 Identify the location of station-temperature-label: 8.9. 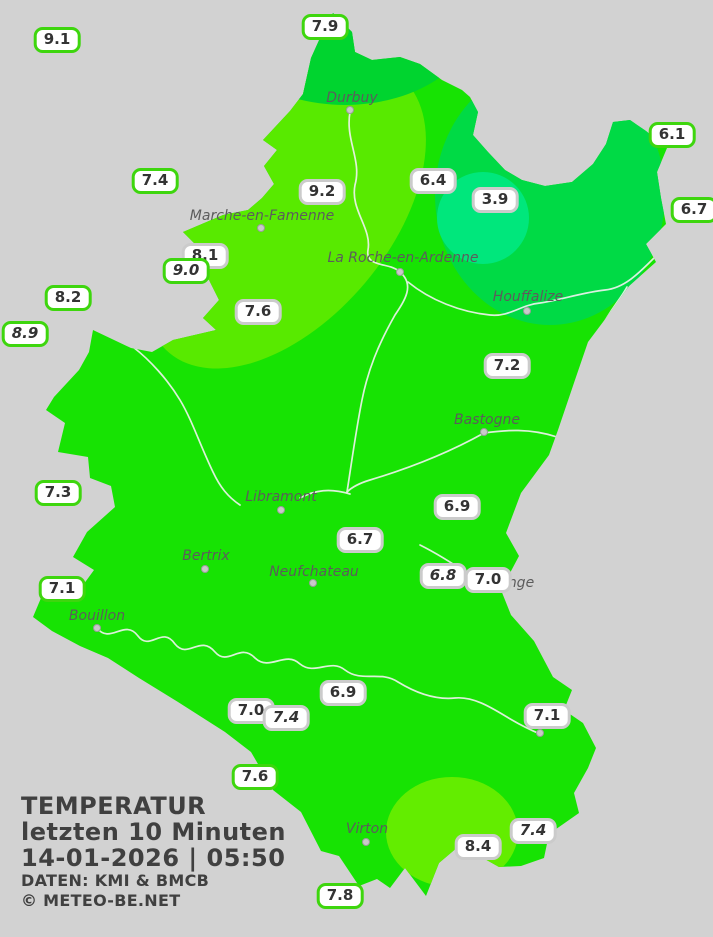
(25, 334).